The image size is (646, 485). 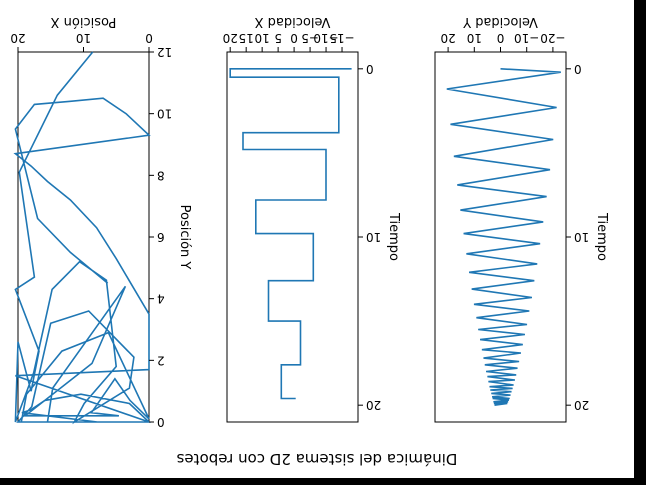 I want to click on x-tick-label: −20, so click(x=552, y=38).